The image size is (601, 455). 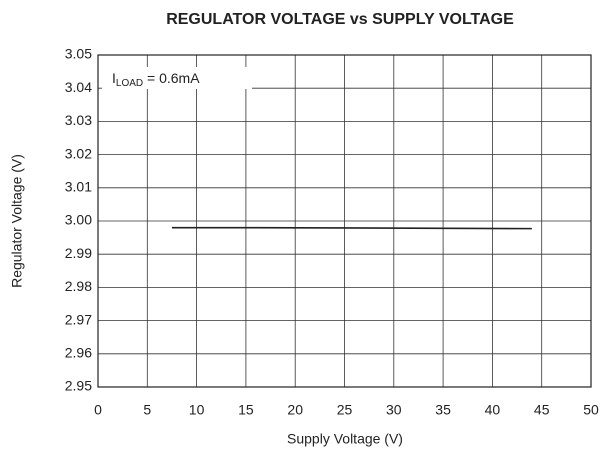 I want to click on x-tick-label: 20, so click(x=295, y=410).